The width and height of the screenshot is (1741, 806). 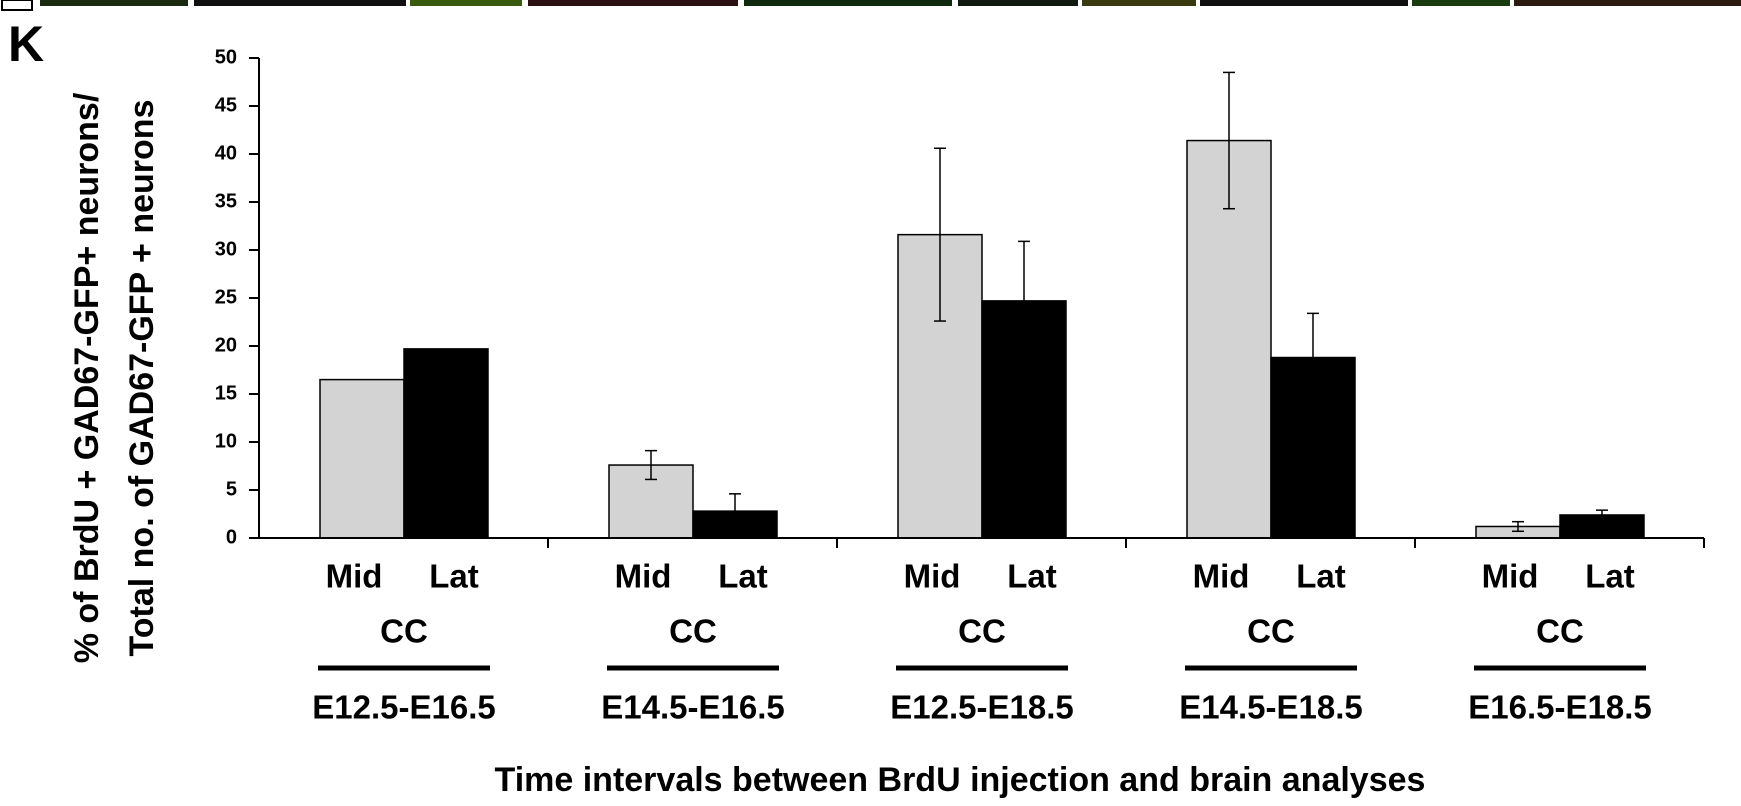 What do you see at coordinates (226, 105) in the screenshot?
I see `y-tick-label: 45` at bounding box center [226, 105].